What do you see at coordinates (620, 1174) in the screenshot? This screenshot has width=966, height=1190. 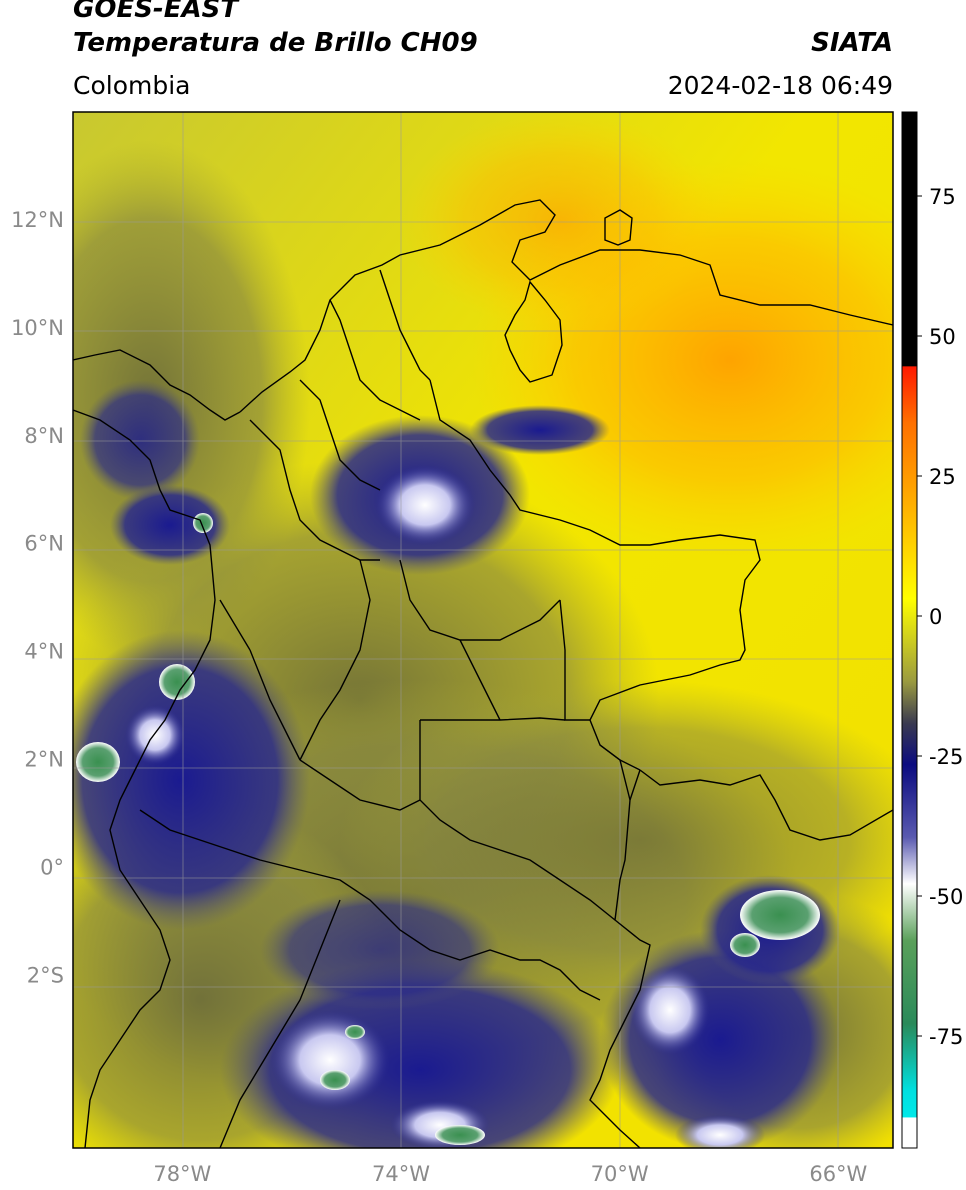 I see `longitude-tick-label: 70°W` at bounding box center [620, 1174].